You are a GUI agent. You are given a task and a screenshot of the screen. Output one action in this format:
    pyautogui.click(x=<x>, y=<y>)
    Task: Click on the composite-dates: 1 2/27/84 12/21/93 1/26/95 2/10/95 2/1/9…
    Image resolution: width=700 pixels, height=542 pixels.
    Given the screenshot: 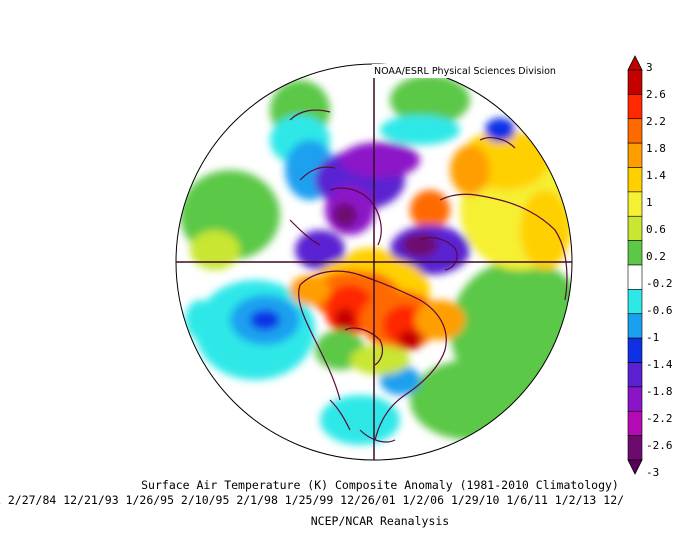 What is the action you would take?
    pyautogui.click(x=312, y=500)
    